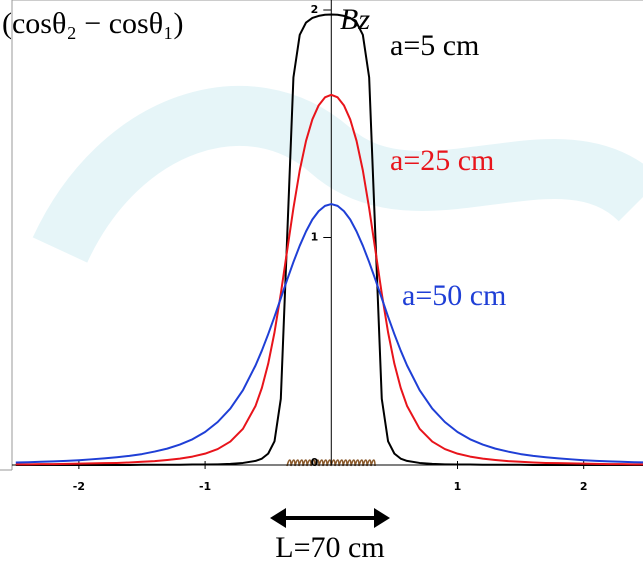 The image size is (643, 565). Describe the element at coordinates (315, 9) in the screenshot. I see `y-tick-label: 2` at that location.